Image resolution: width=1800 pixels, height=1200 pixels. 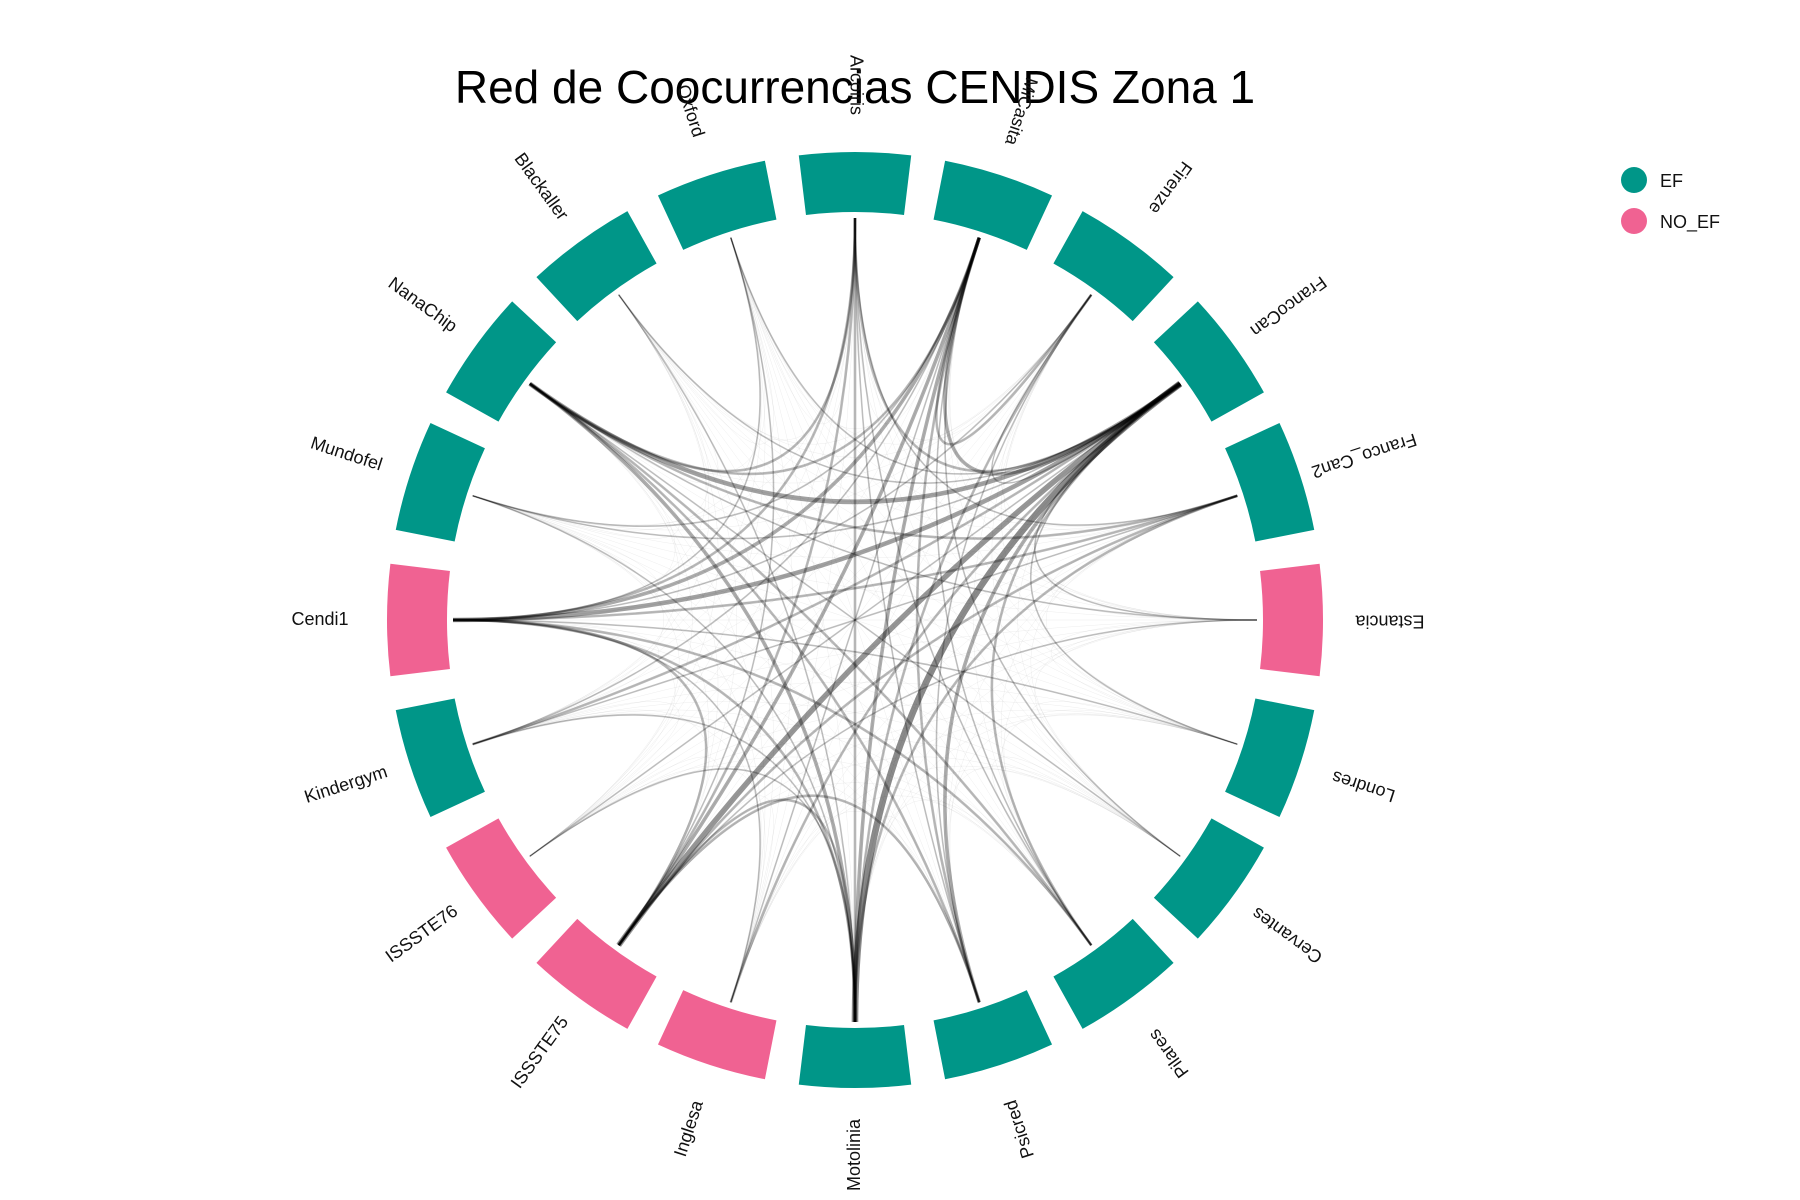 I want to click on node-label-inglesa: Inglesa, so click(x=688, y=1128).